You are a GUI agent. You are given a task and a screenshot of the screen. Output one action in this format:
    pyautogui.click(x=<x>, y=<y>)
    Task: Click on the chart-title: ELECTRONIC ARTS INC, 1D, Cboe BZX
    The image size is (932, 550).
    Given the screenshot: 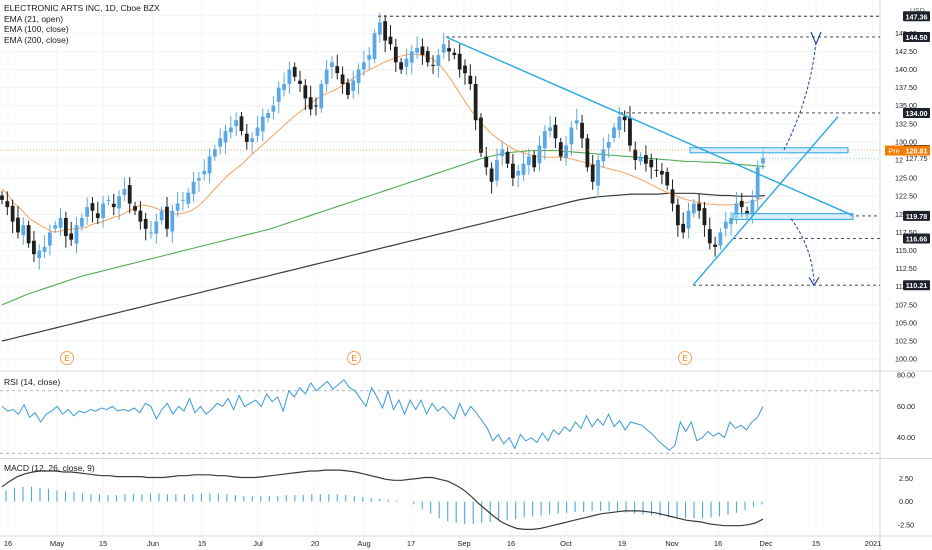 What is the action you would take?
    pyautogui.click(x=82, y=8)
    